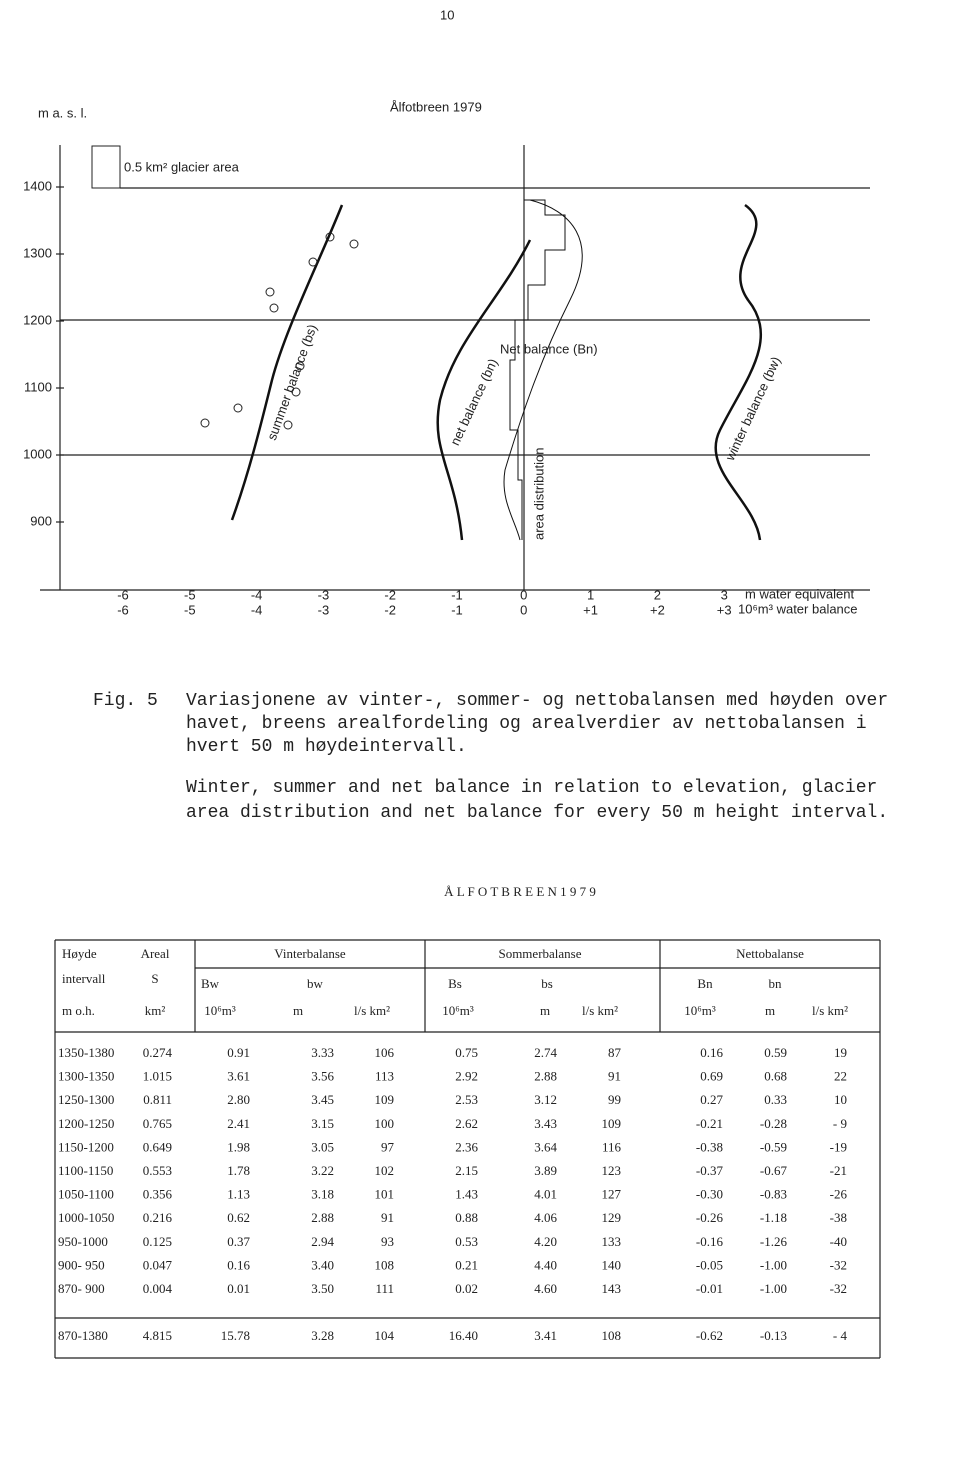 The height and width of the screenshot is (1463, 960). Describe the element at coordinates (545, 1335) in the screenshot. I see `cell: 3.41` at that location.